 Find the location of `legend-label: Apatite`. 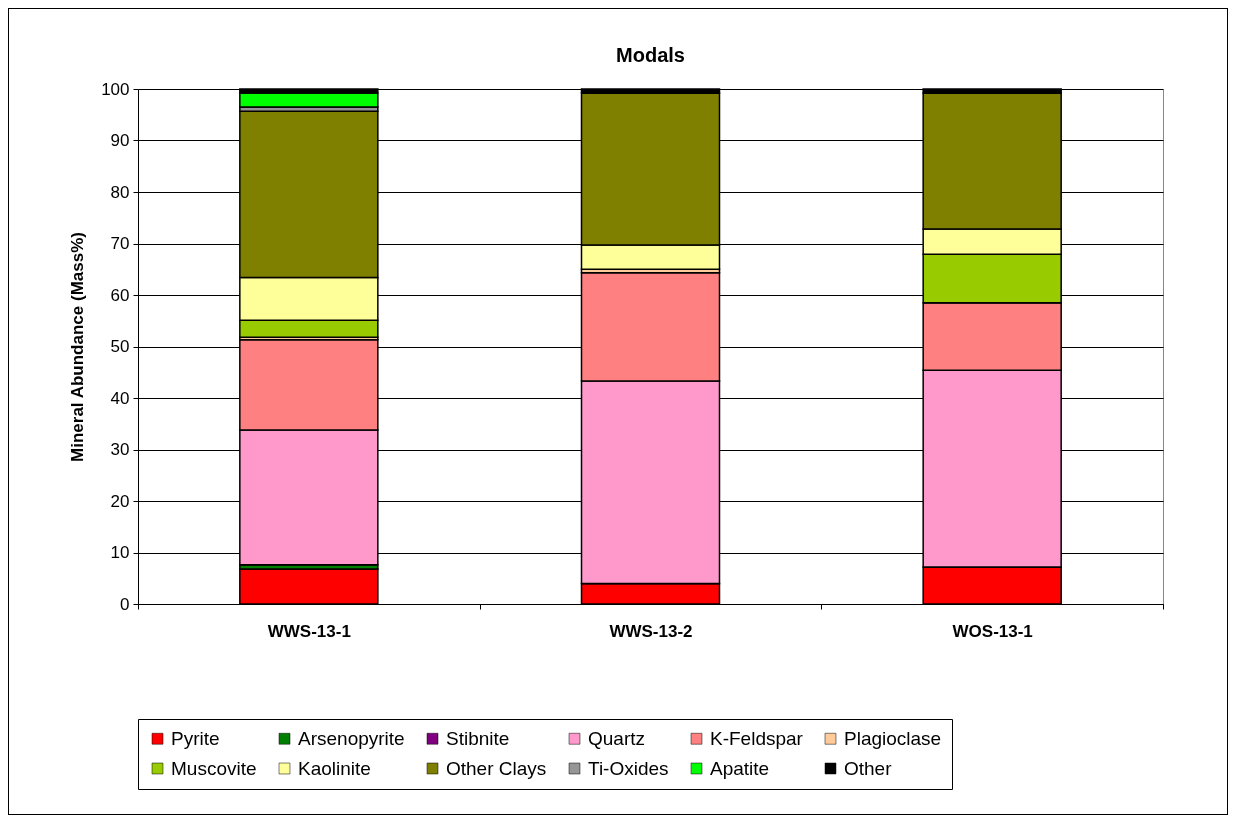

legend-label: Apatite is located at coordinates (740, 768).